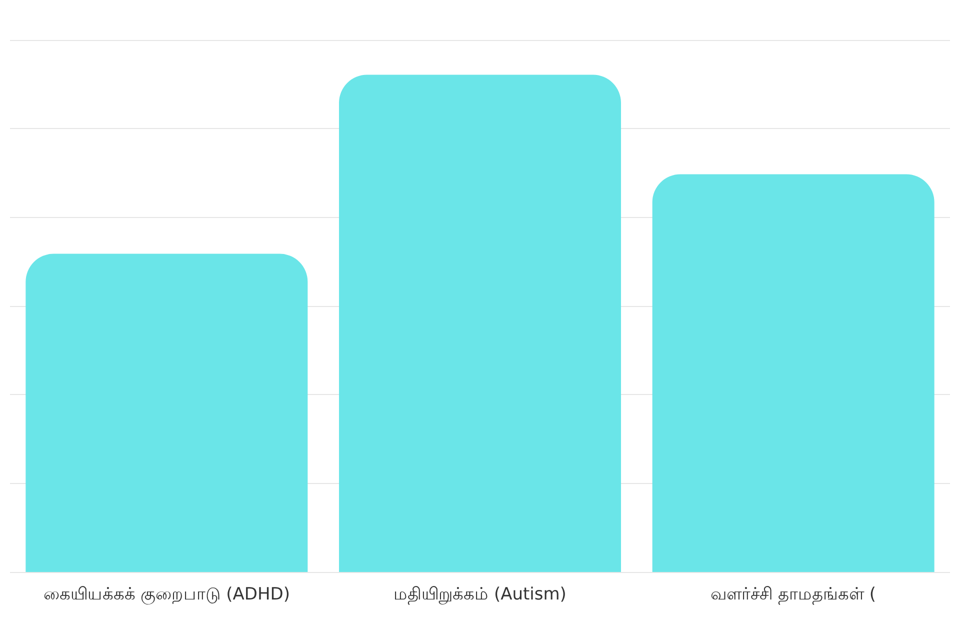 The height and width of the screenshot is (640, 960). Describe the element at coordinates (480, 594) in the screenshot. I see `x-tick-label: மதியிறுக்கம் (Autism)` at that location.